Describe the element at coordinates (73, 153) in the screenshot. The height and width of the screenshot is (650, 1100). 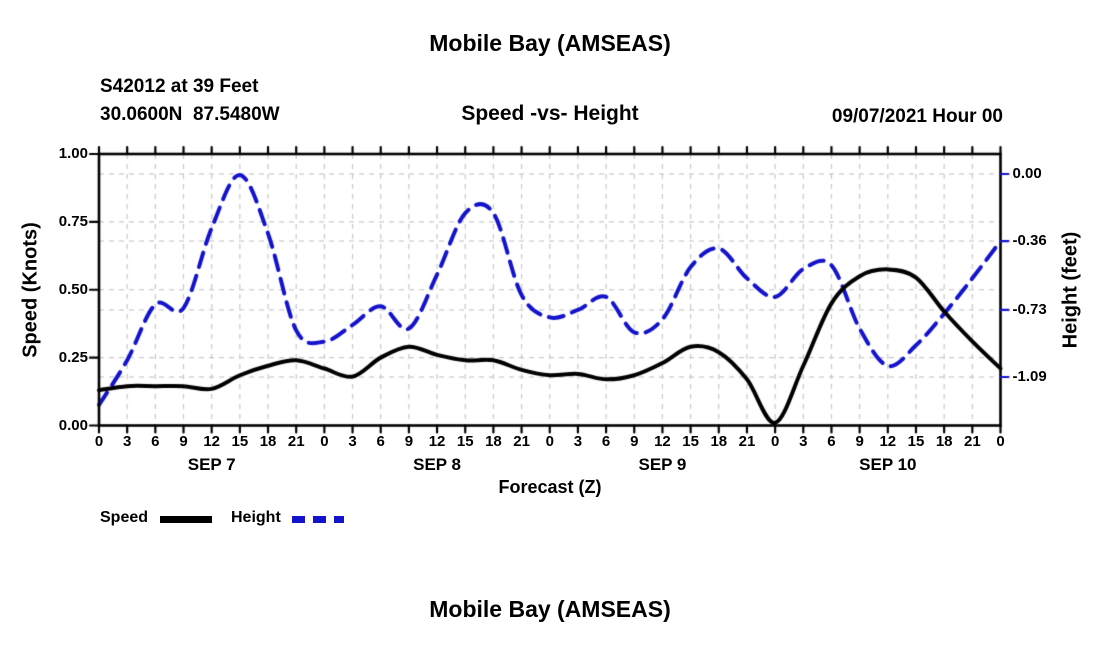
I see `left-axis-tick-label: 1.00` at that location.